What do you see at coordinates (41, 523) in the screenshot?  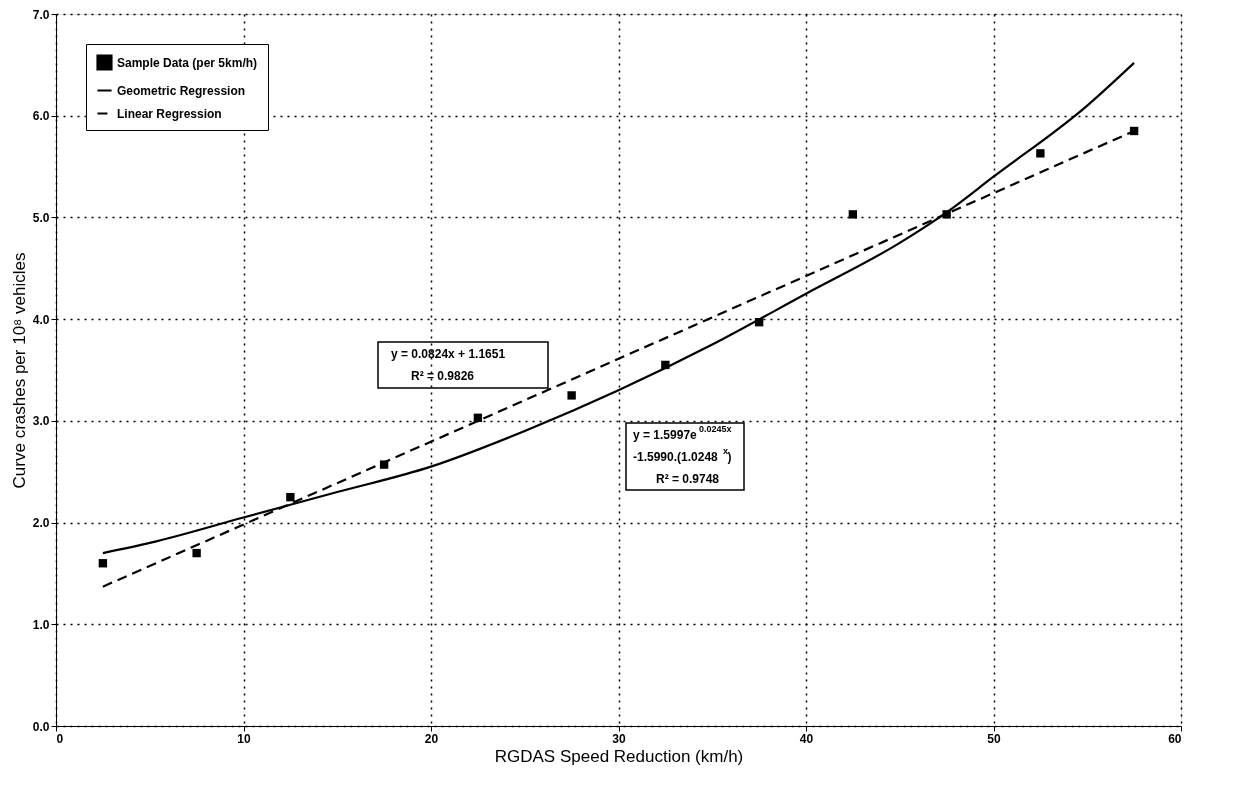 I see `y-tick-label: 2.0` at bounding box center [41, 523].